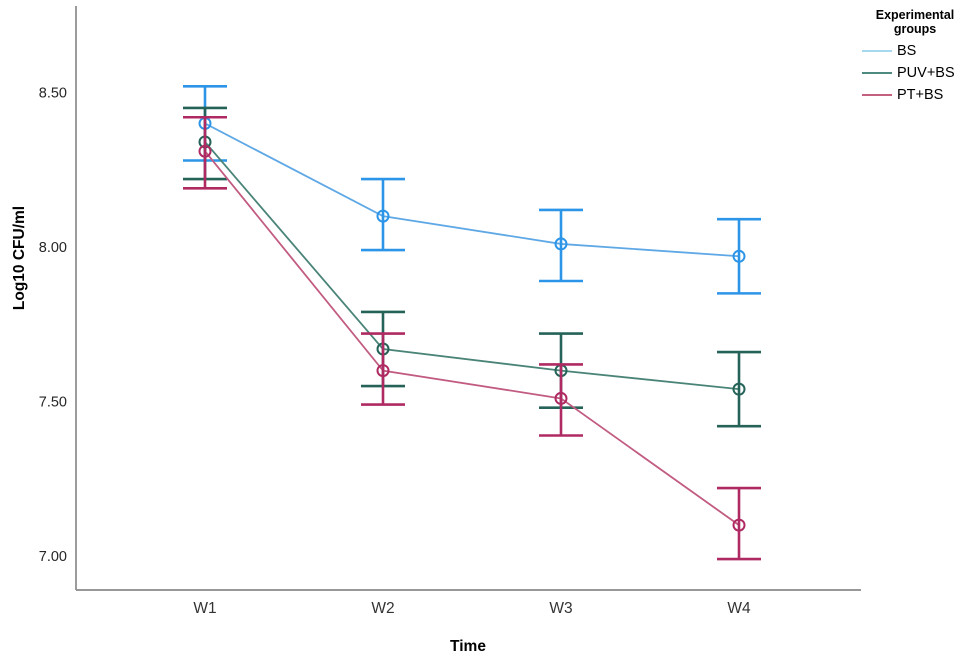  I want to click on legend: Experimental groups BS PUV+BS PT+BS, so click(915, 59).